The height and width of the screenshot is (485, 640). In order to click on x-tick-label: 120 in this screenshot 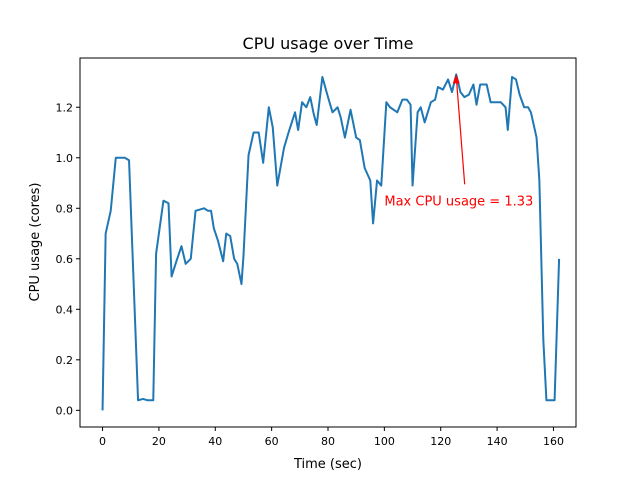, I will do `click(440, 441)`.